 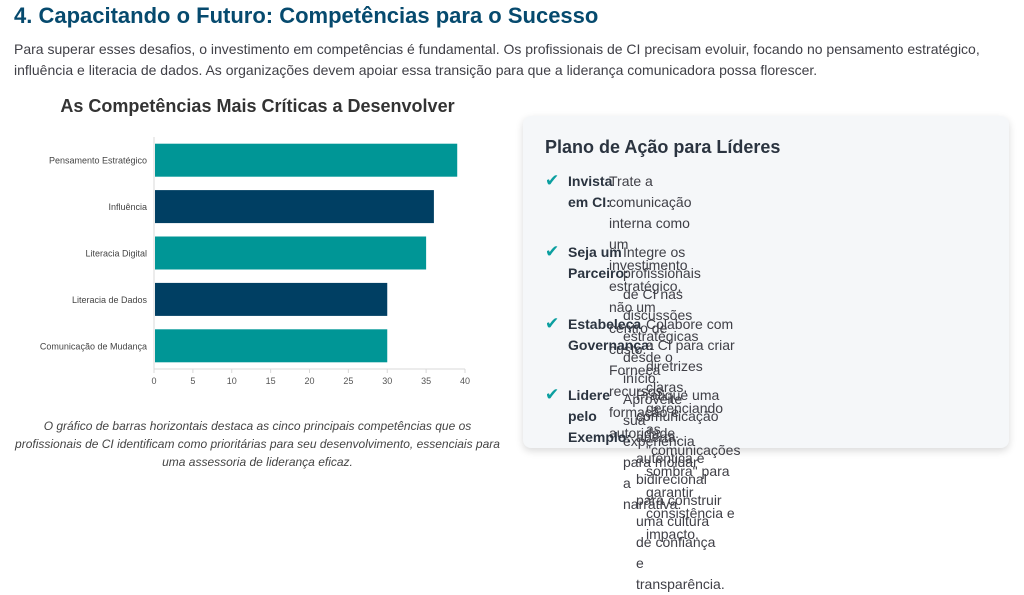 I want to click on x-tick-label: 10, so click(x=232, y=381).